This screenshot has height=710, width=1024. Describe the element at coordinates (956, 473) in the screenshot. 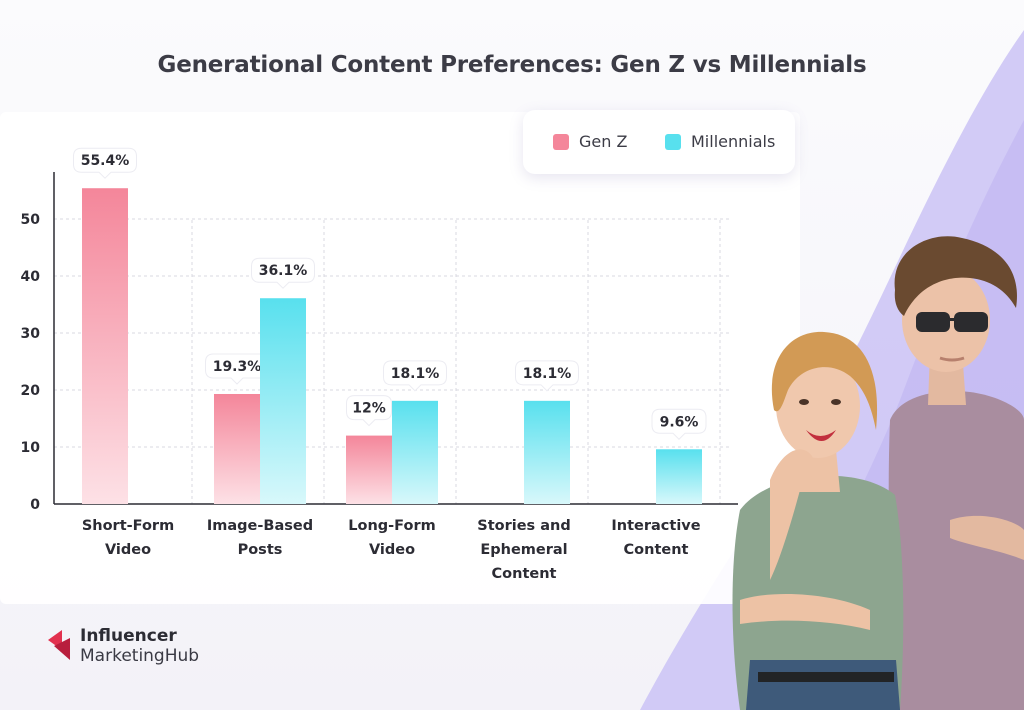

I see `boy-figure` at that location.